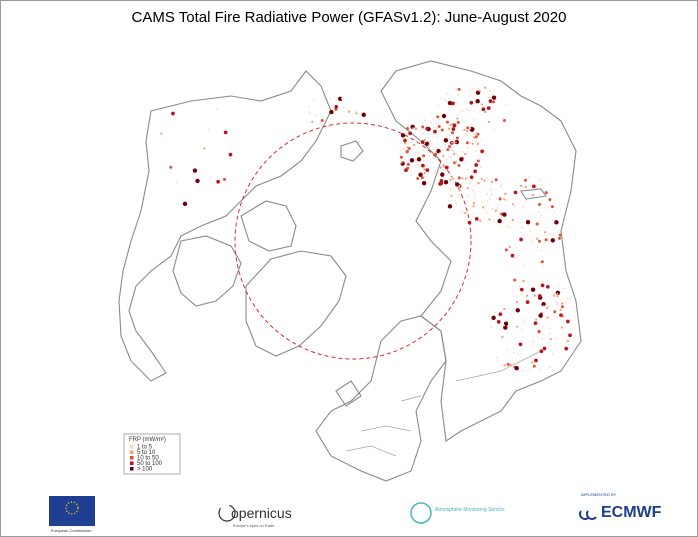  What do you see at coordinates (71, 530) in the screenshot?
I see `ec-text: European Commission` at bounding box center [71, 530].